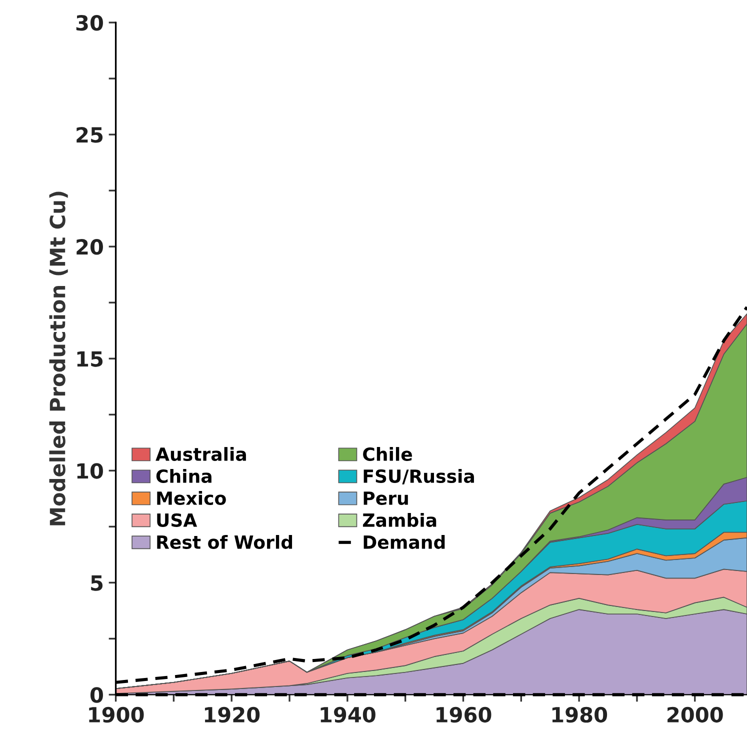 The image size is (747, 751). I want to click on legend-label: Demand, so click(404, 541).